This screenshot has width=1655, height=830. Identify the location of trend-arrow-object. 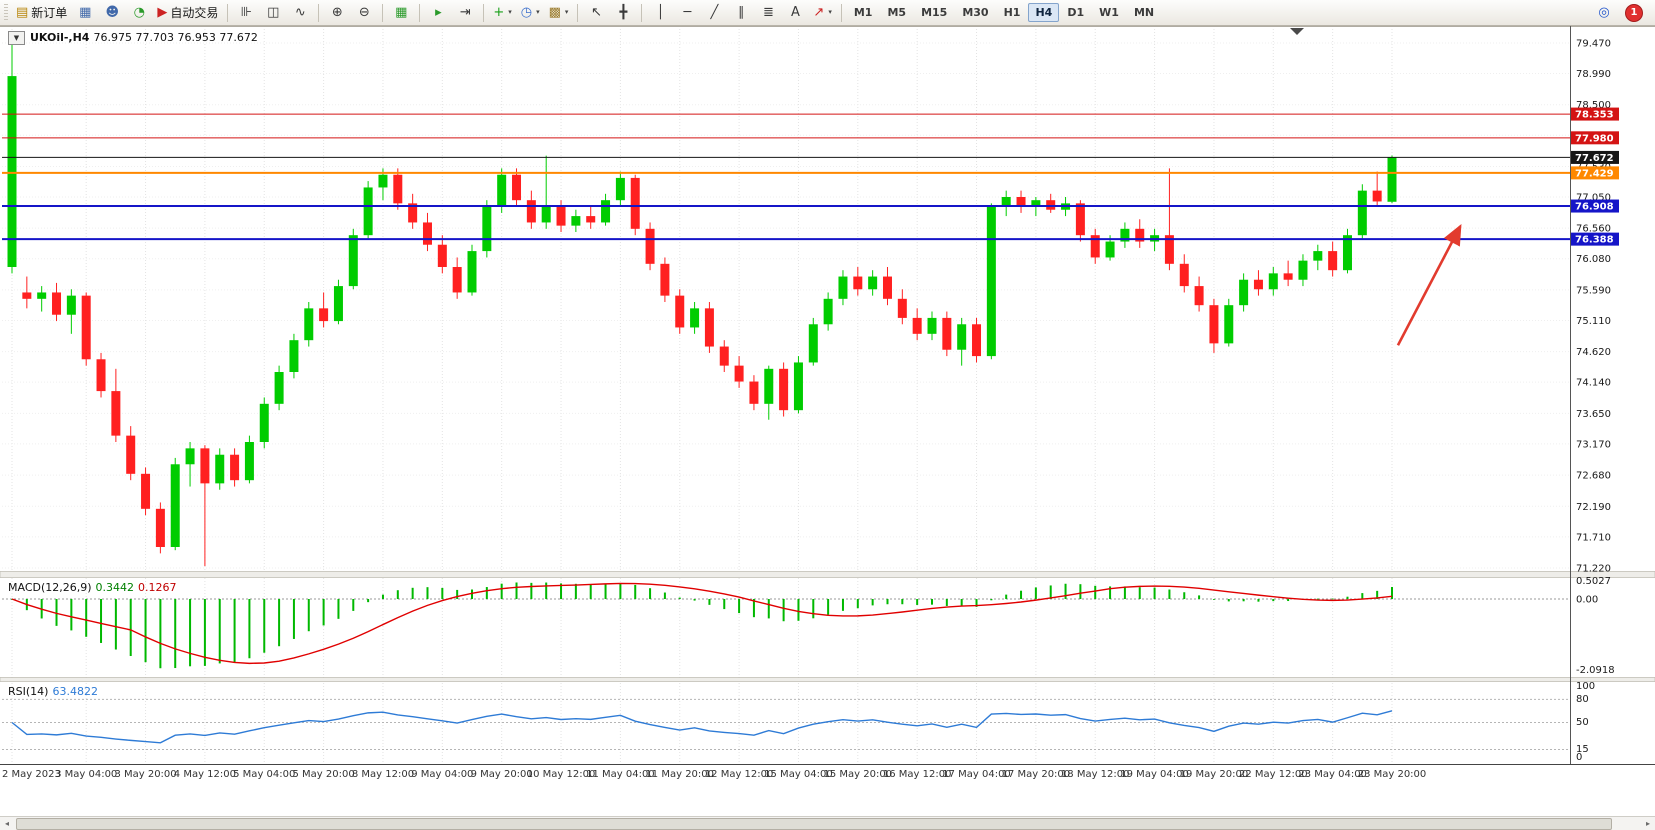
(1429, 284).